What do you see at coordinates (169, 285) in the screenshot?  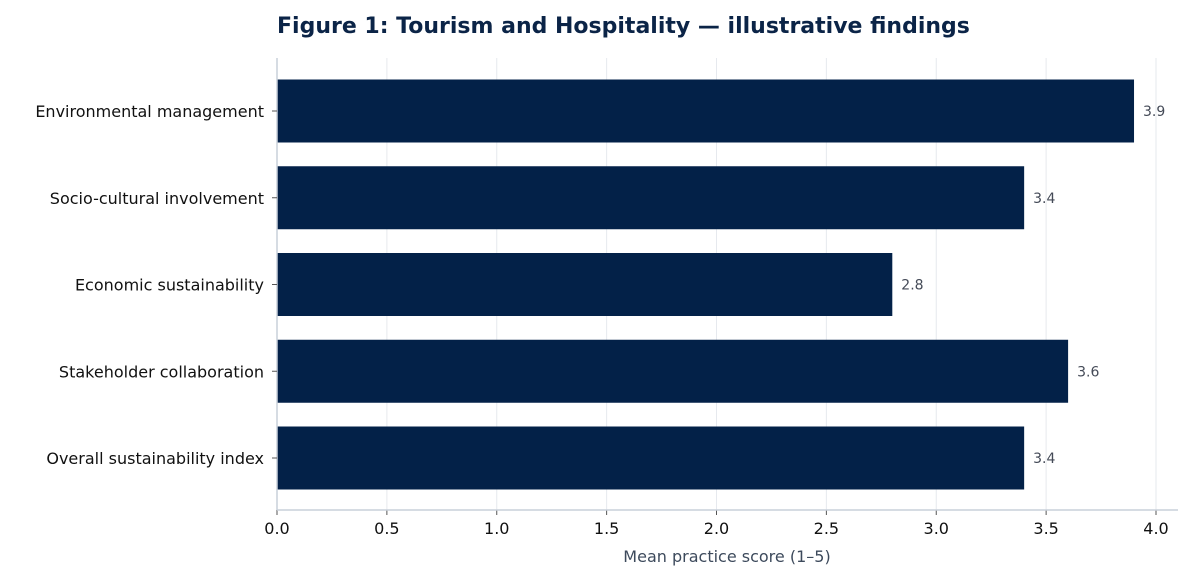 I see `category-label: Economic sustainability` at bounding box center [169, 285].